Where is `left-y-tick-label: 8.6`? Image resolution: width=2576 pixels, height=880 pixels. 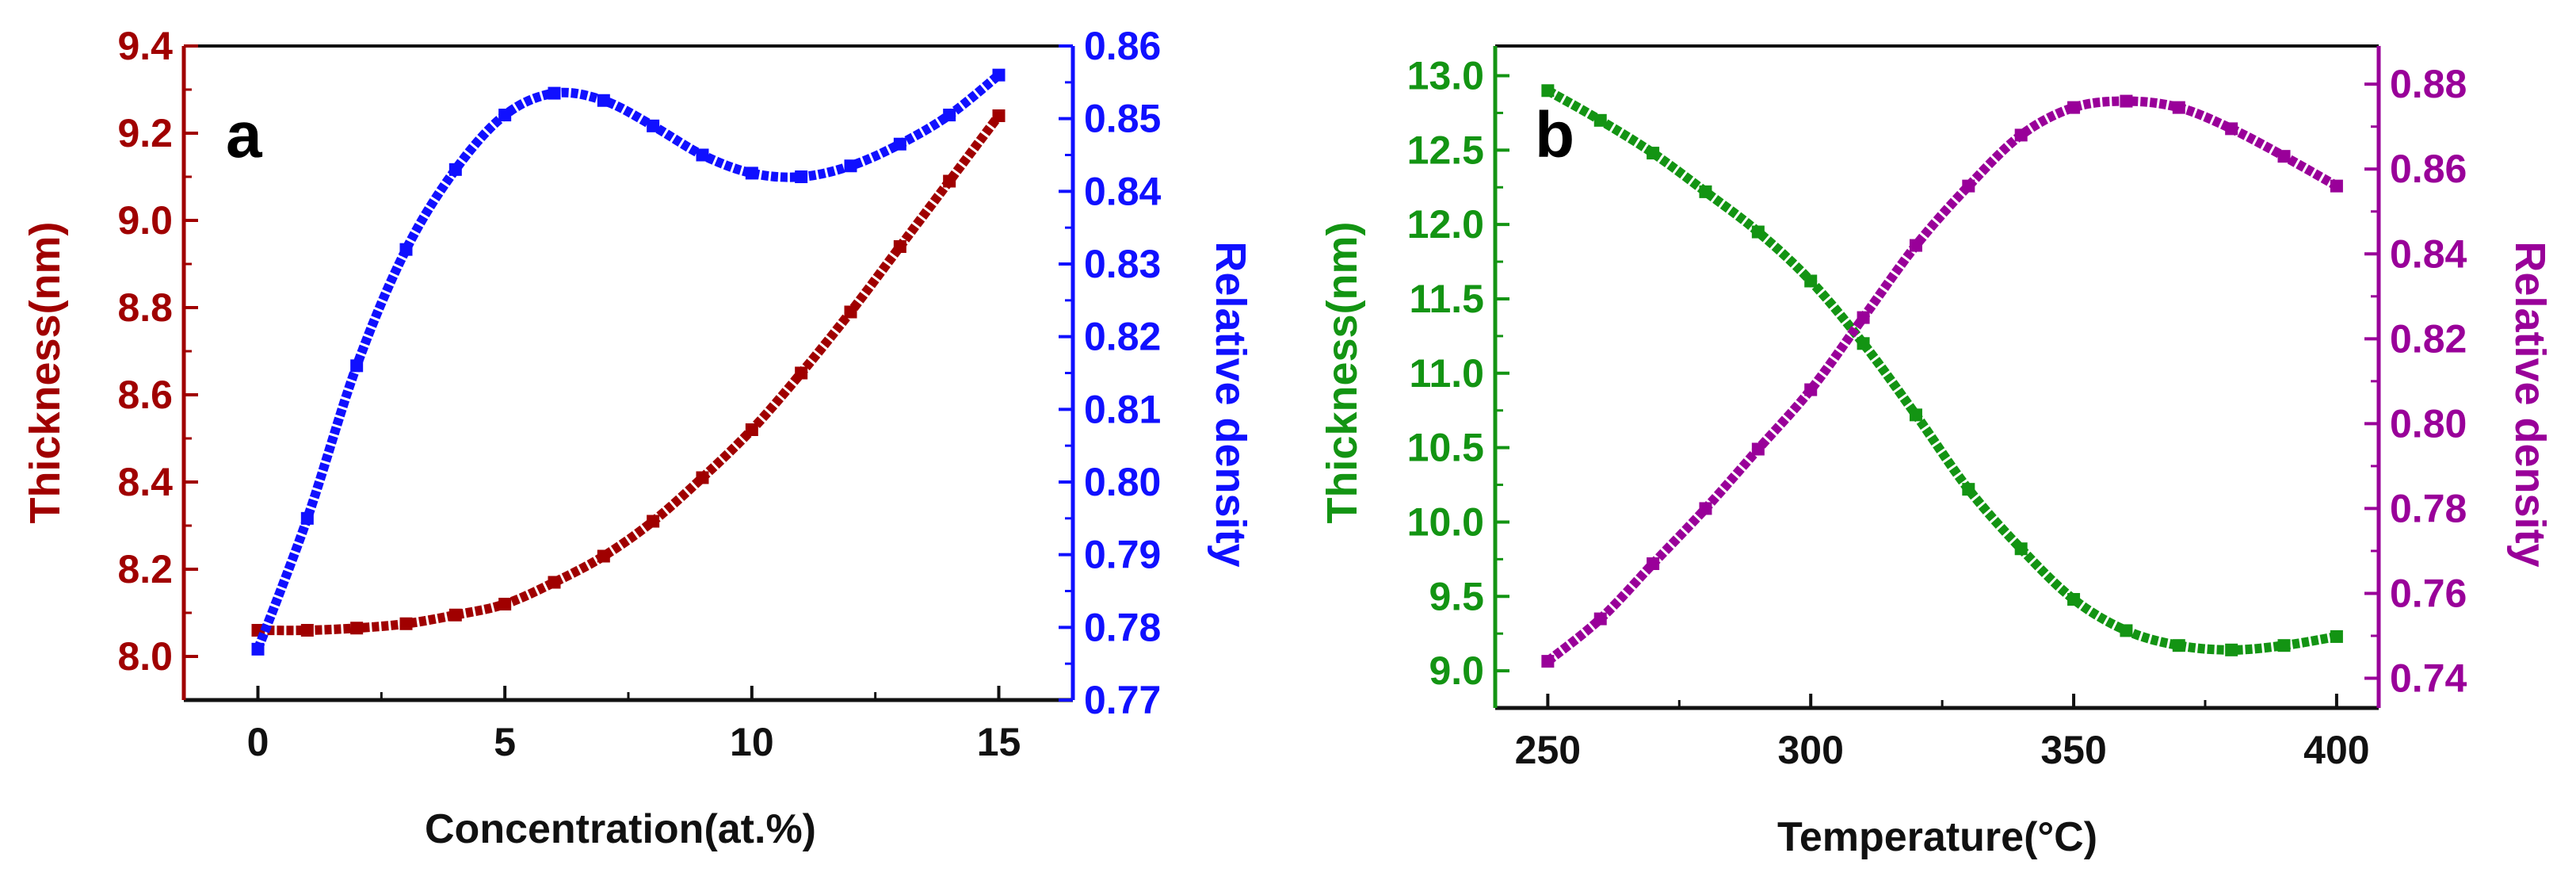 left-y-tick-label: 8.6 is located at coordinates (145, 395).